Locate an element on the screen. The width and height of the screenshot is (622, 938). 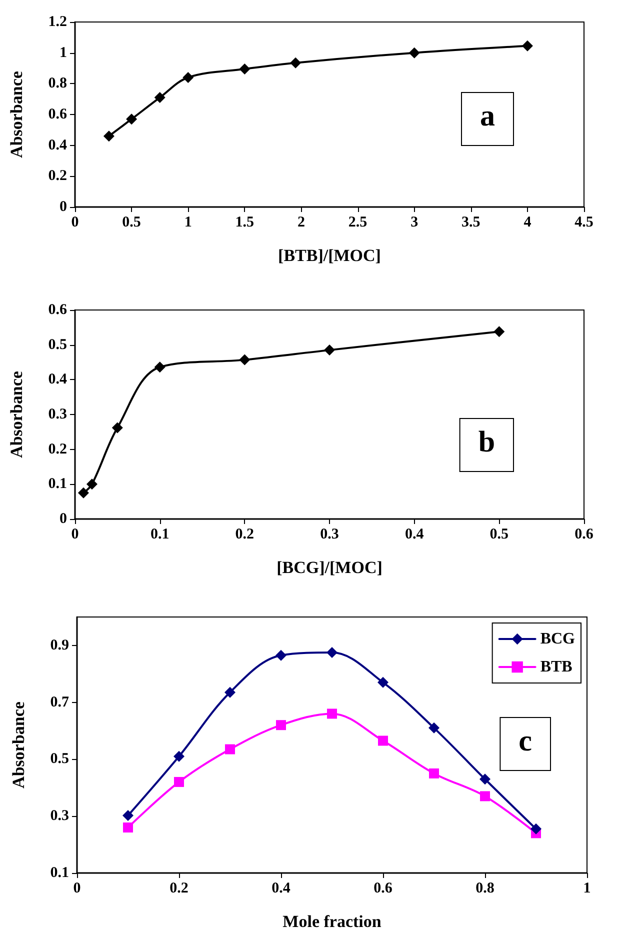
annotation: a is located at coordinates (487, 116).